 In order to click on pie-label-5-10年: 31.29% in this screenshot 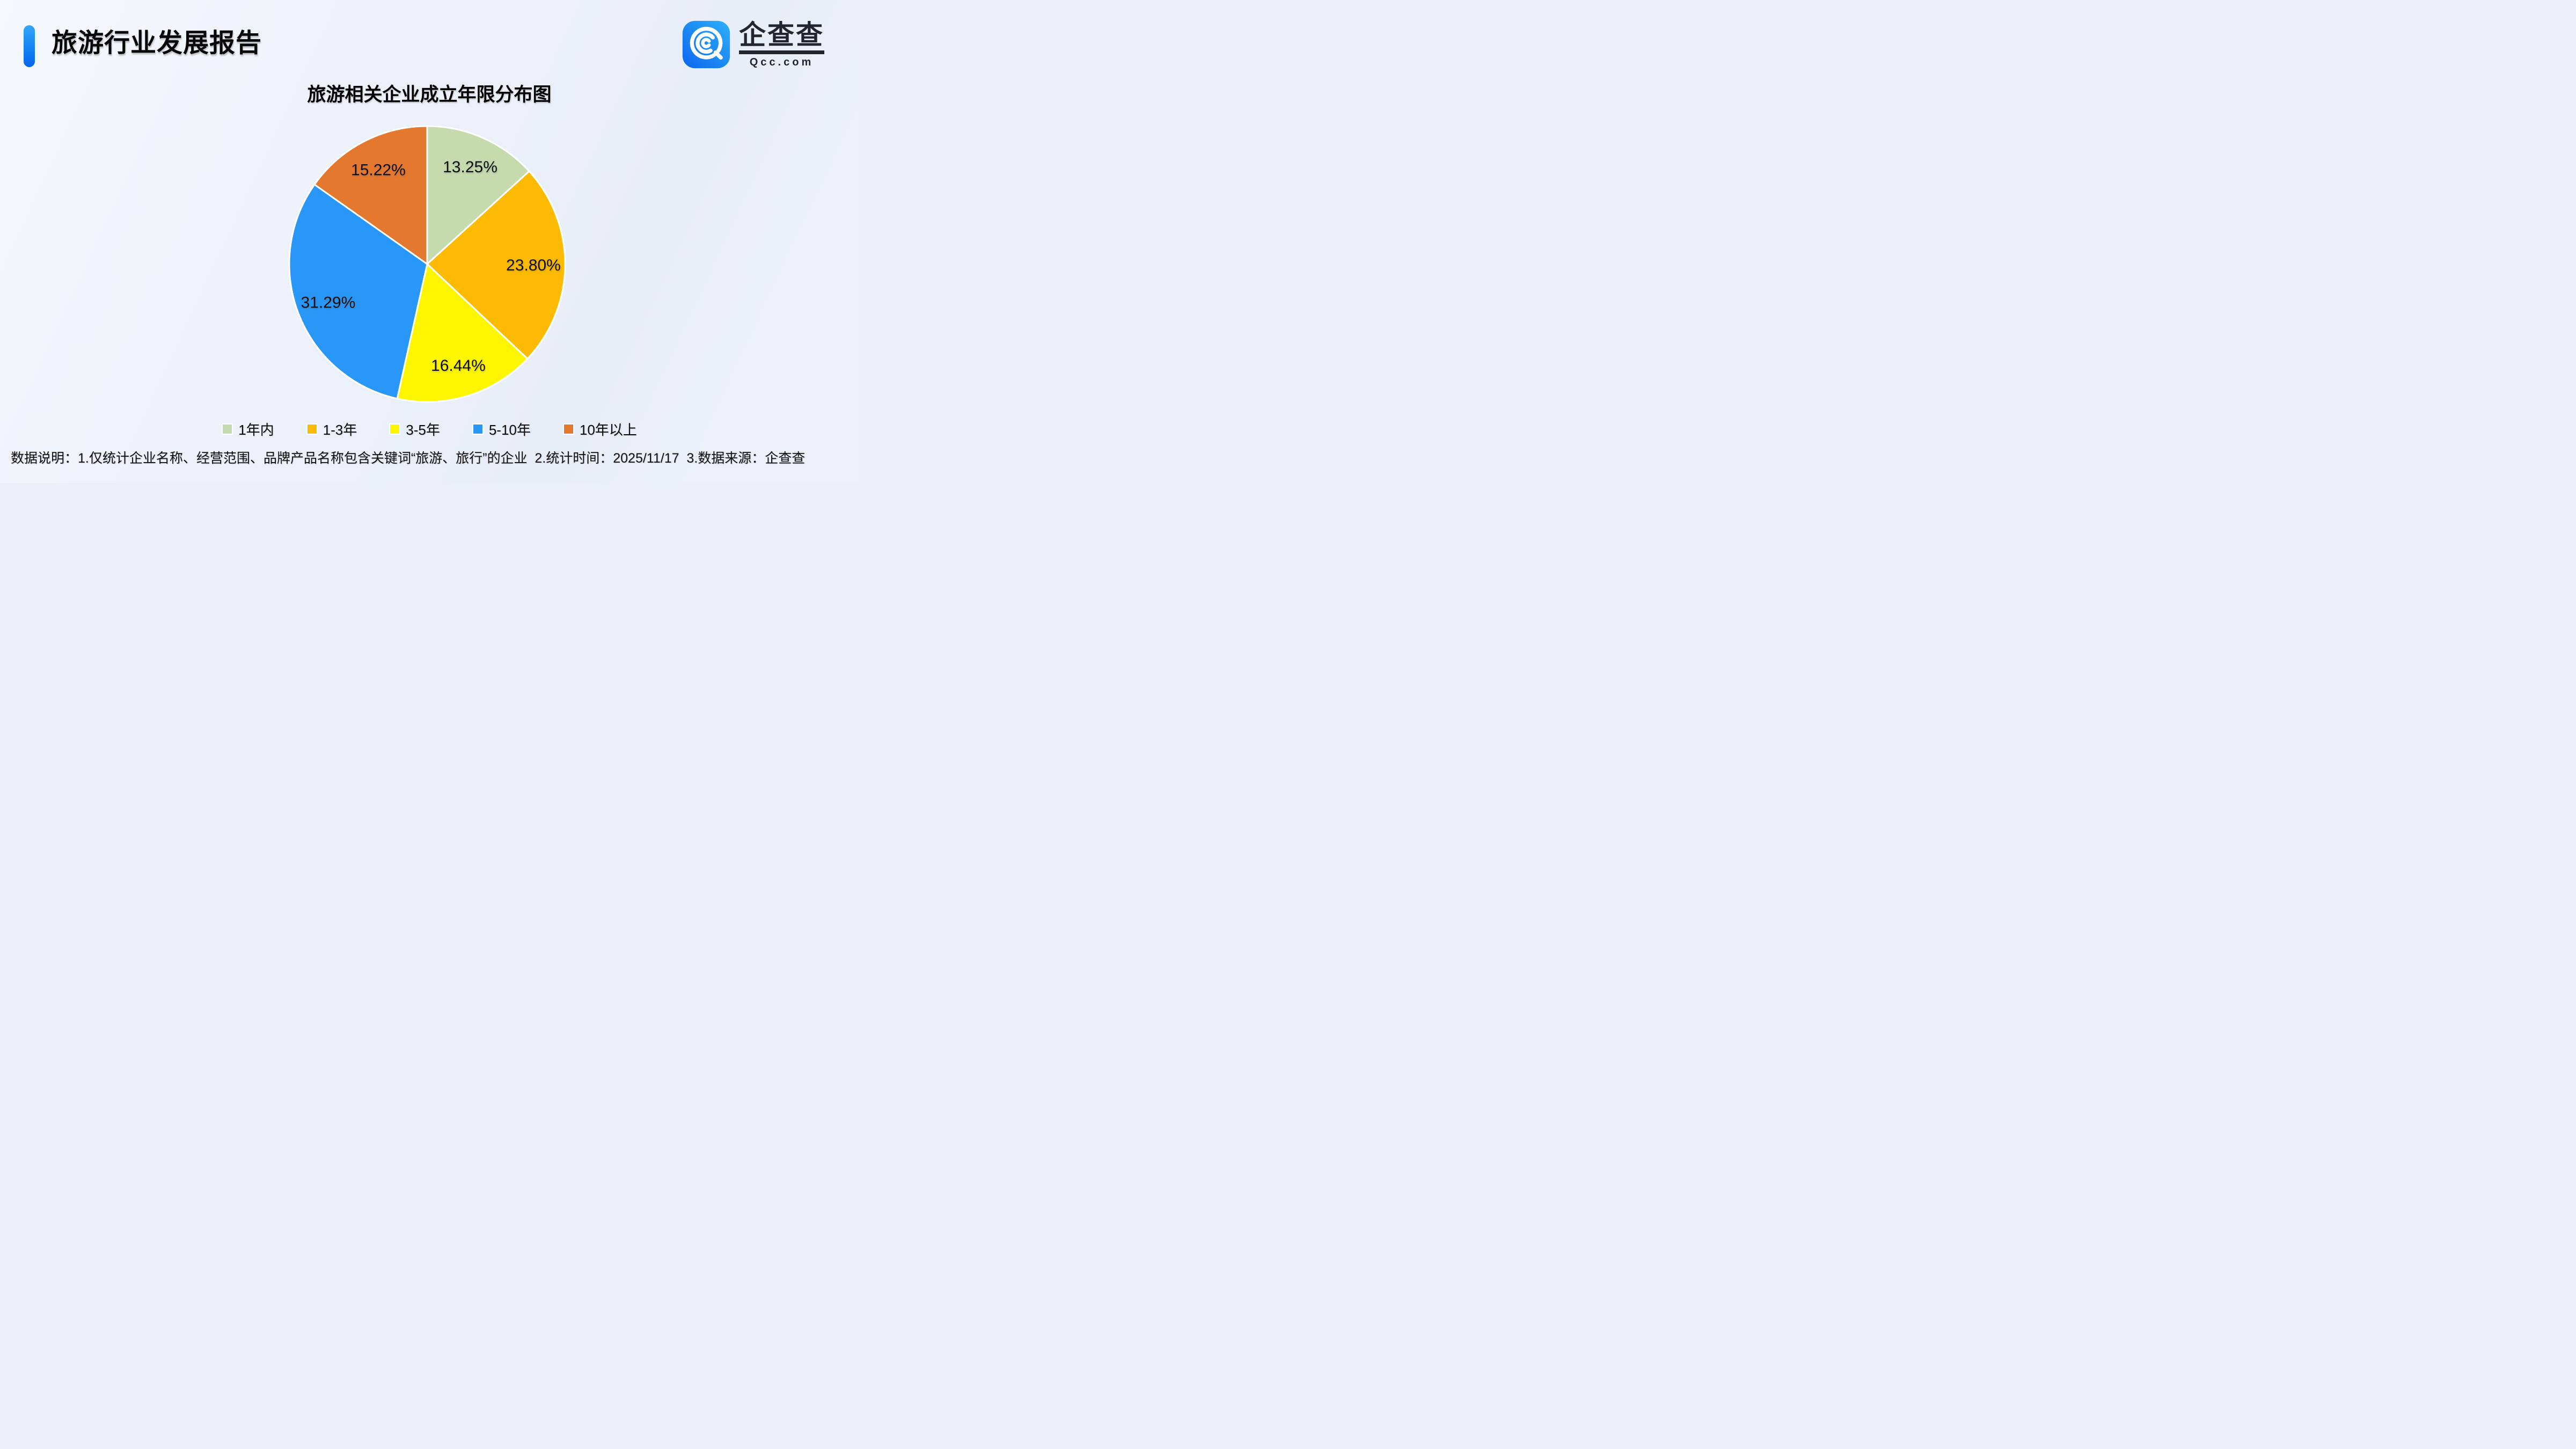, I will do `click(328, 302)`.